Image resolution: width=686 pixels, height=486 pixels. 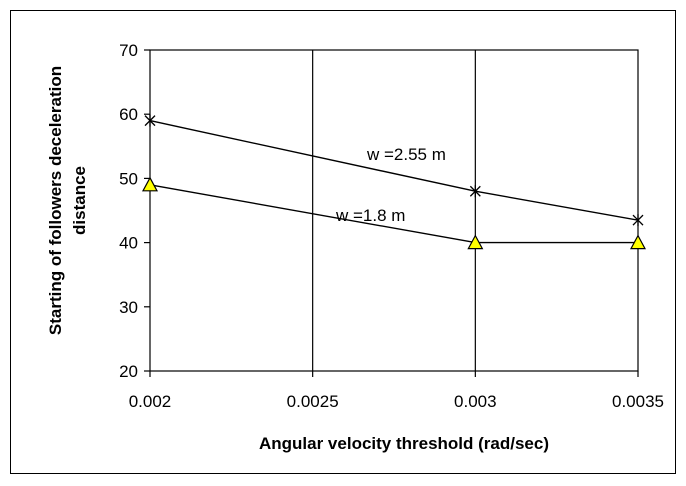 What do you see at coordinates (475, 401) in the screenshot?
I see `x-tick-label: 0.003` at bounding box center [475, 401].